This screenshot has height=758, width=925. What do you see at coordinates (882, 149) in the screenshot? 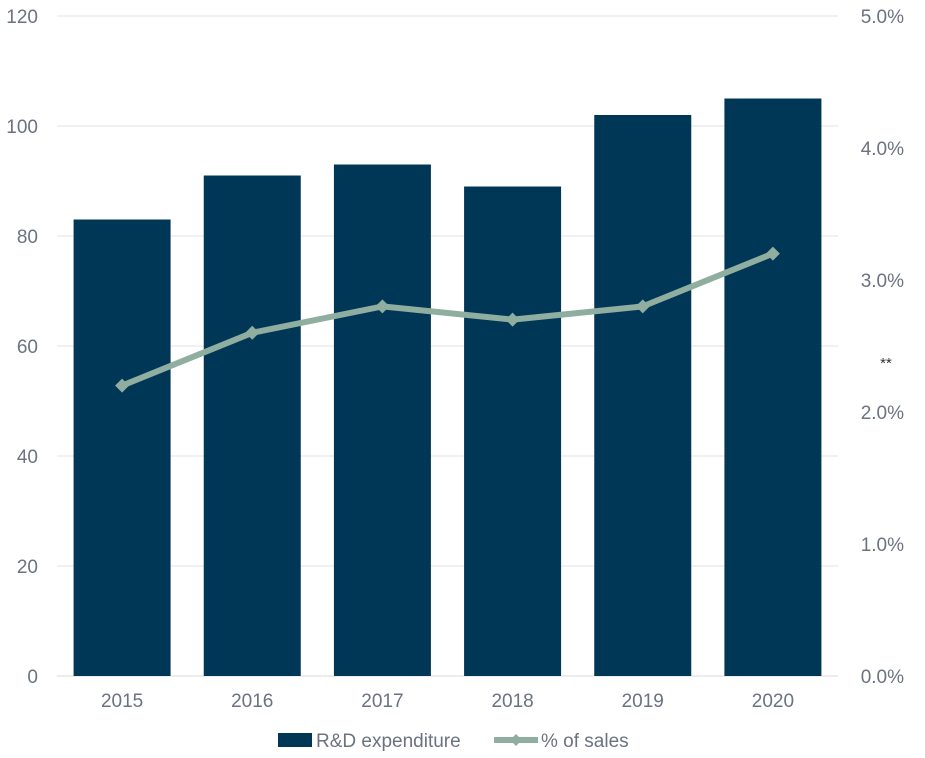
I see `y2-tick-label: 4.0%` at bounding box center [882, 149].